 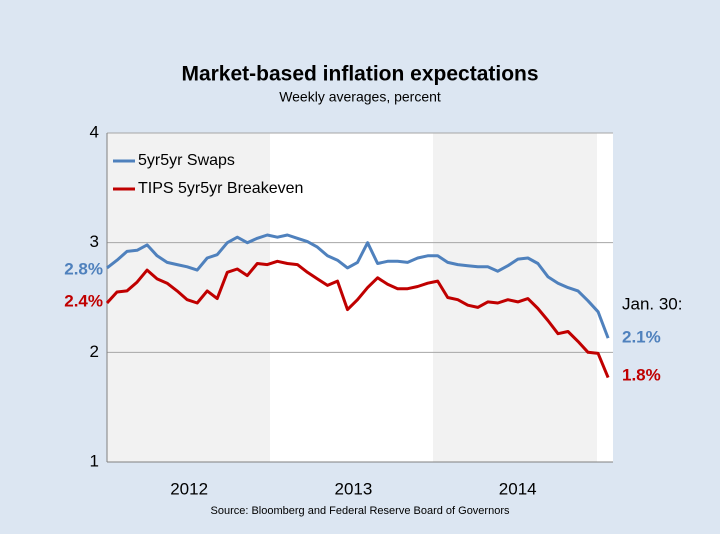 What do you see at coordinates (83, 268) in the screenshot?
I see `annotation: 2.8%` at bounding box center [83, 268].